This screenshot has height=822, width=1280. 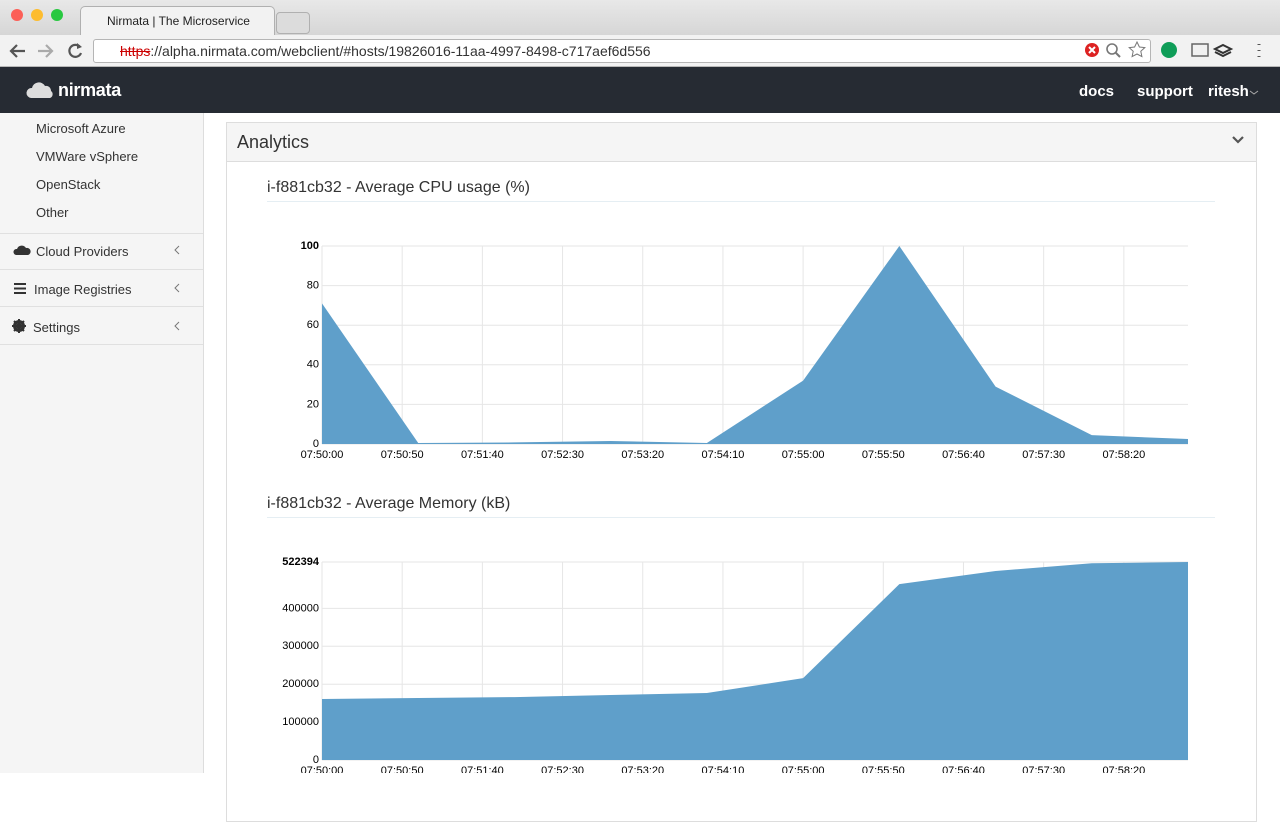 What do you see at coordinates (300, 722) in the screenshot?
I see `y-tick-label: 100000` at bounding box center [300, 722].